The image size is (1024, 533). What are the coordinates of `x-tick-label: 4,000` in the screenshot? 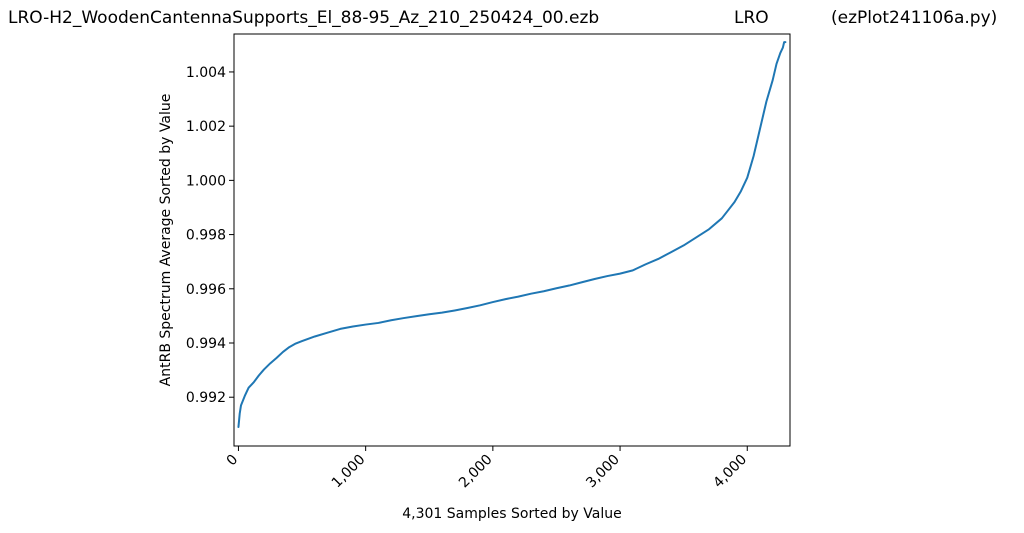 It's located at (730, 472).